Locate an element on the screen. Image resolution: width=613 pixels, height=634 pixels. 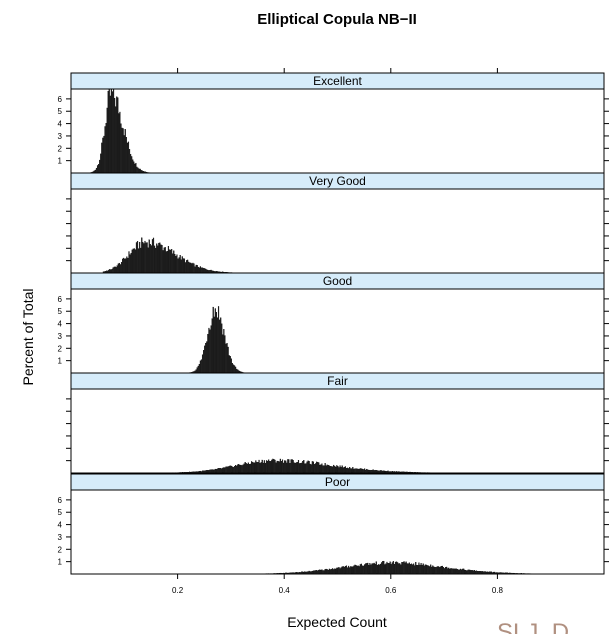
panel-poor: Poor 1 2 3 4 5 6 is located at coordinates (333, 524).